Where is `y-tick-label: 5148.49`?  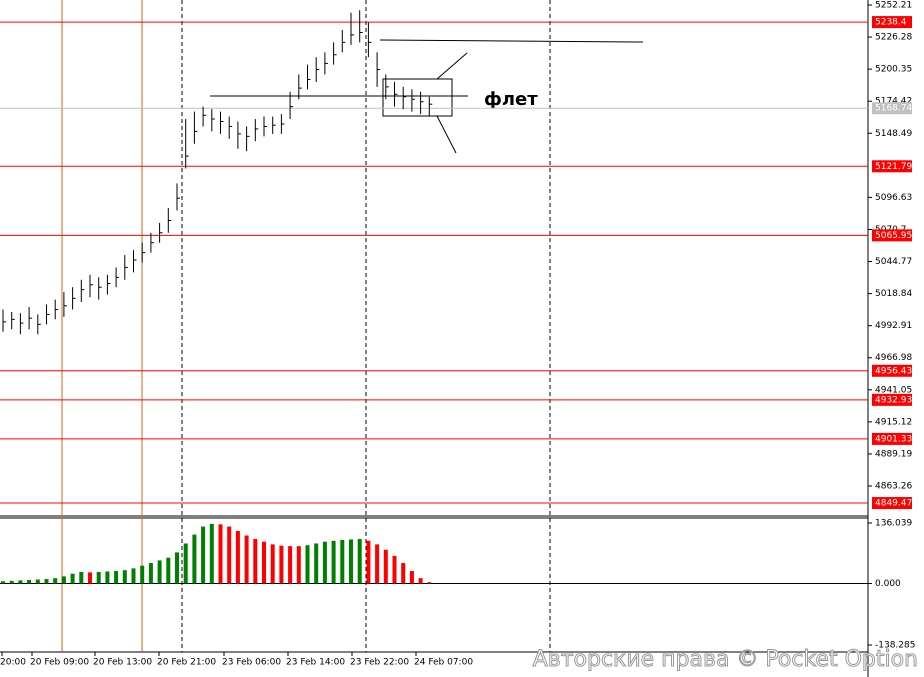
y-tick-label: 5148.49 is located at coordinates (893, 134).